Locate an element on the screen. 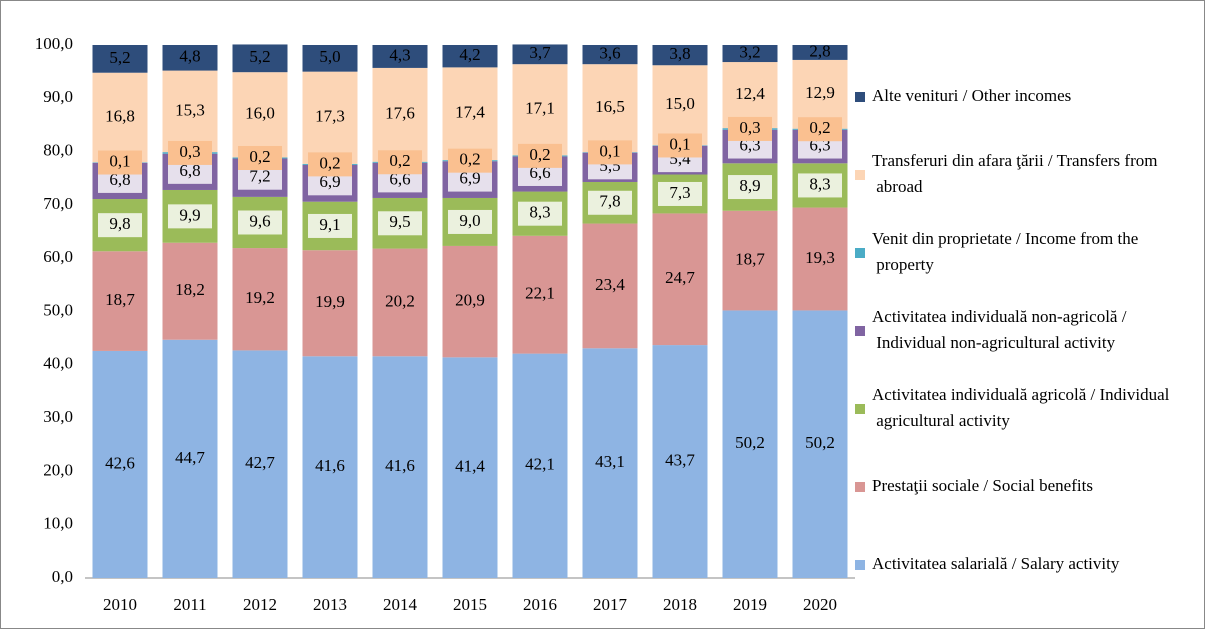 Image resolution: width=1205 pixels, height=629 pixels. x-tick-label: 2014 is located at coordinates (400, 604).